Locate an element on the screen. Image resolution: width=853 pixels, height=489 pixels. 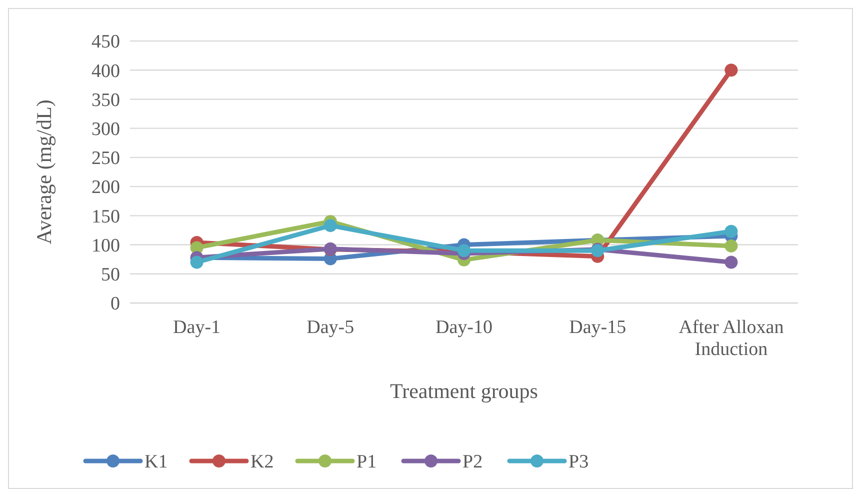
x-axis-title: Treatment groups is located at coordinates (464, 391).